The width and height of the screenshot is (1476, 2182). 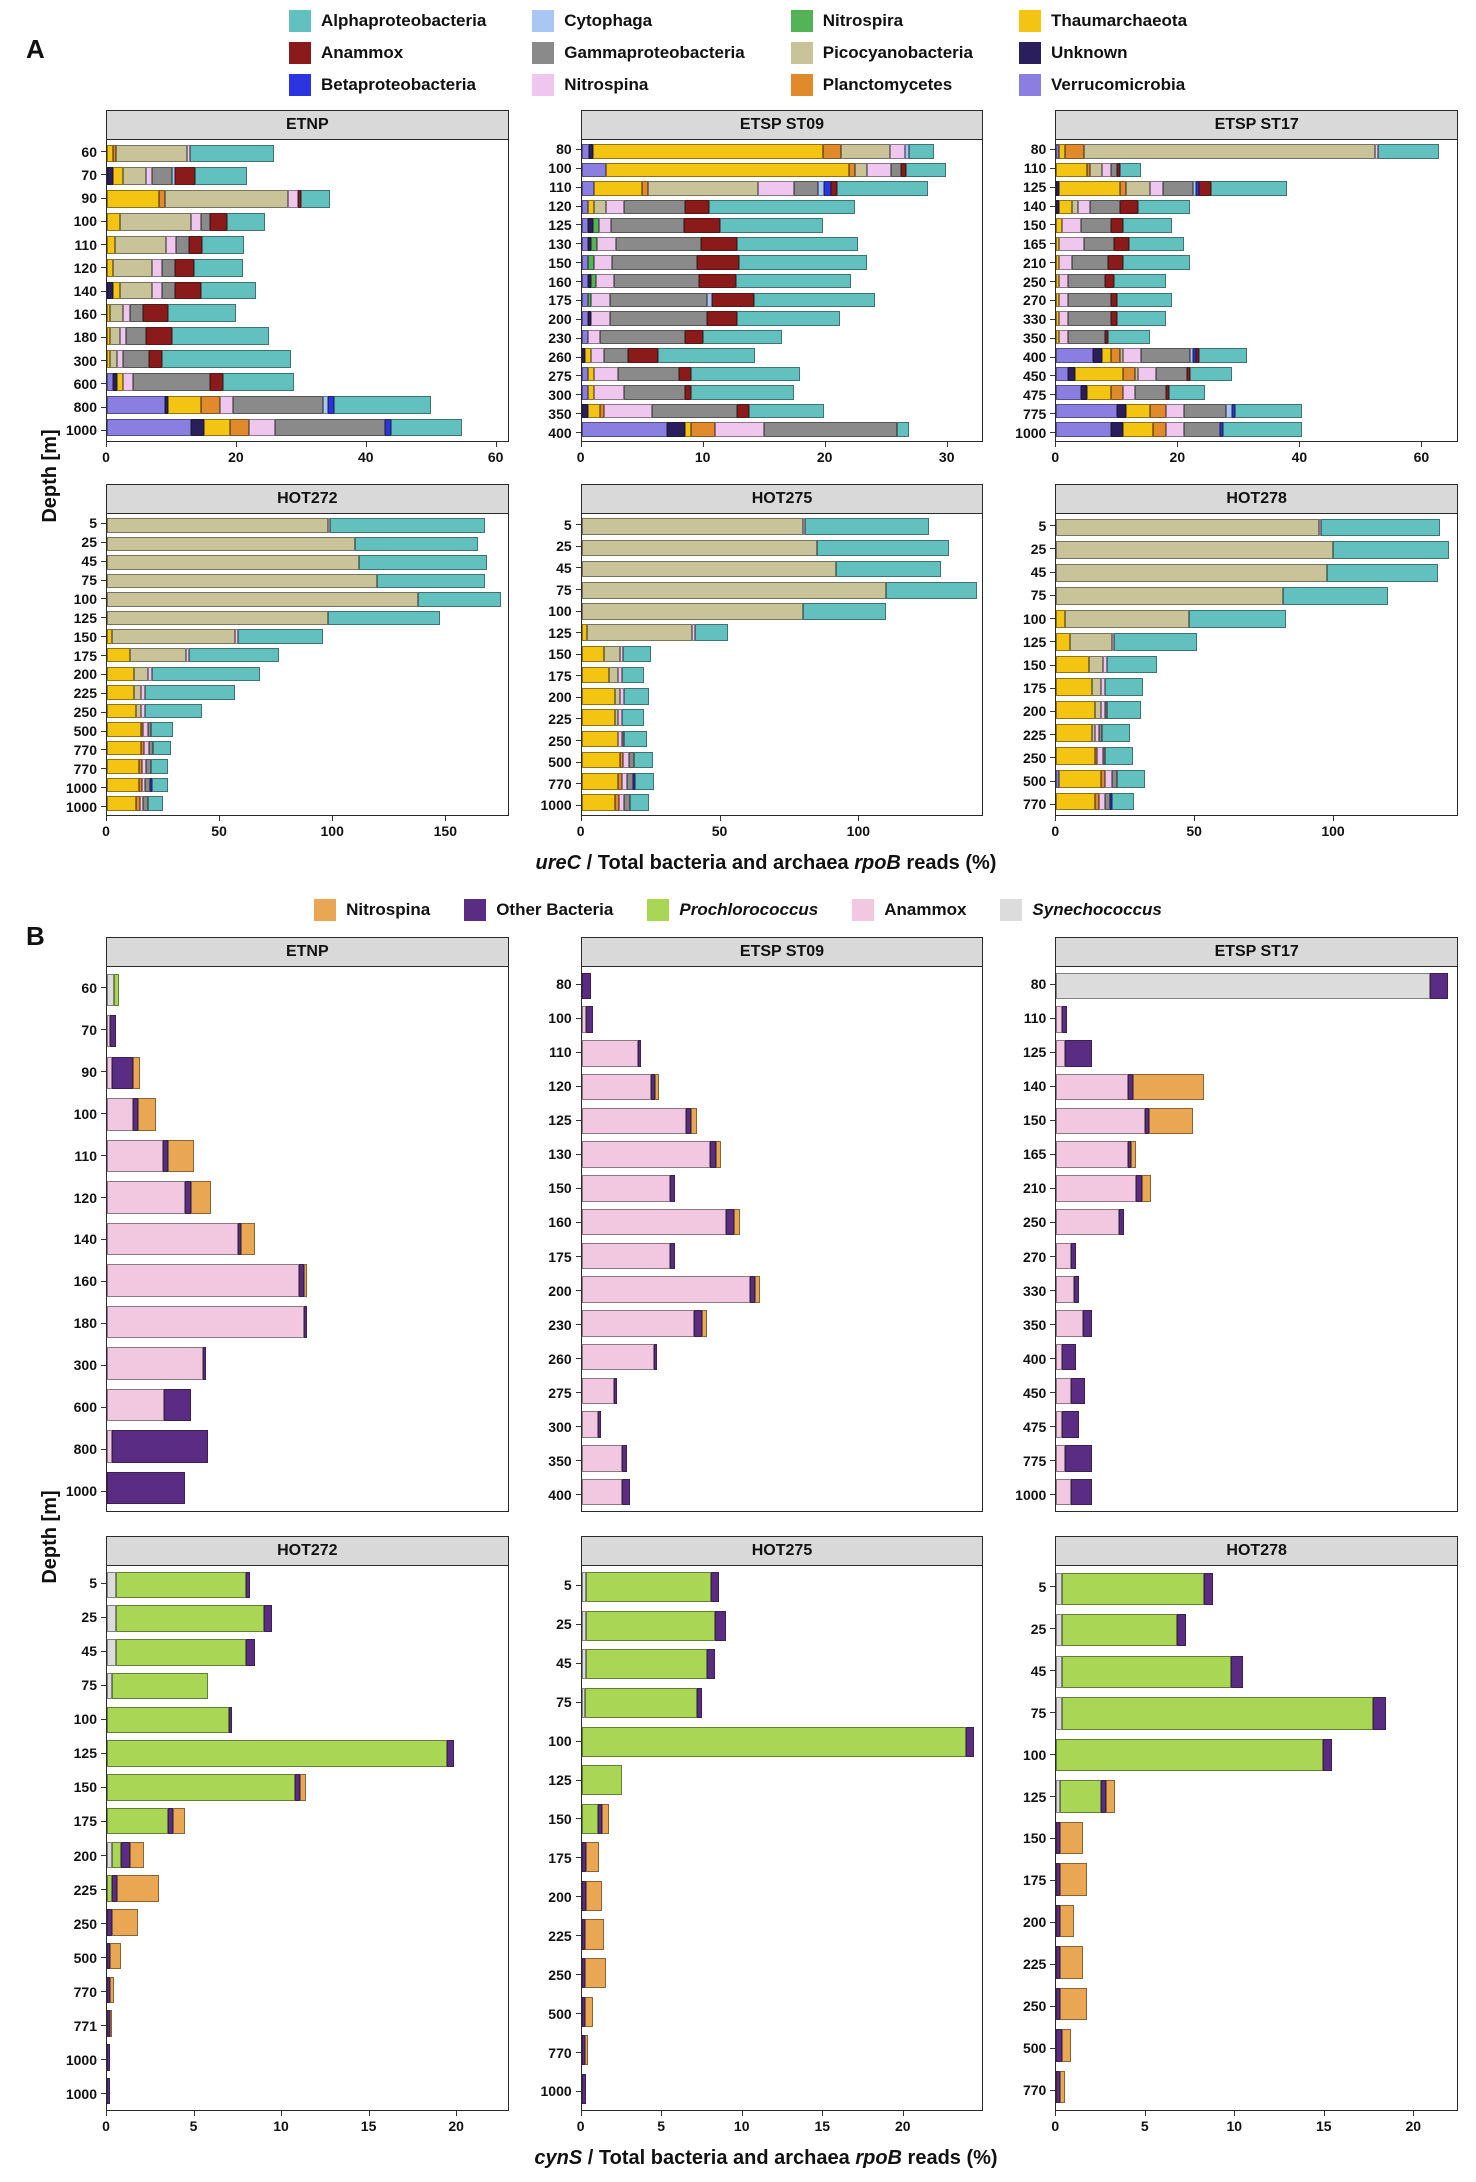 I want to click on depth-label: 275, so click(x=556, y=1393).